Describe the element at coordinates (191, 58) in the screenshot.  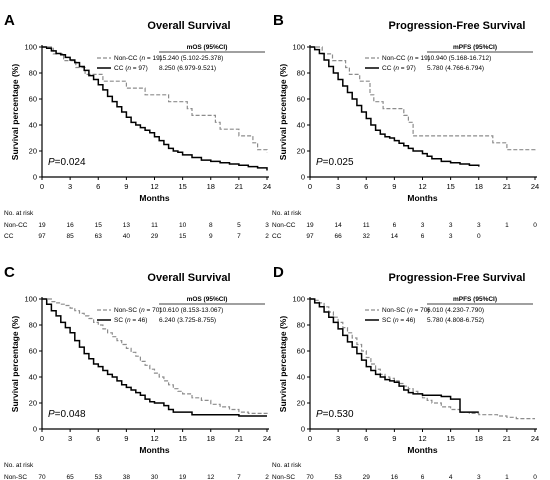
I see `legend-median: 15.240 (5.102-25.378)` at that location.